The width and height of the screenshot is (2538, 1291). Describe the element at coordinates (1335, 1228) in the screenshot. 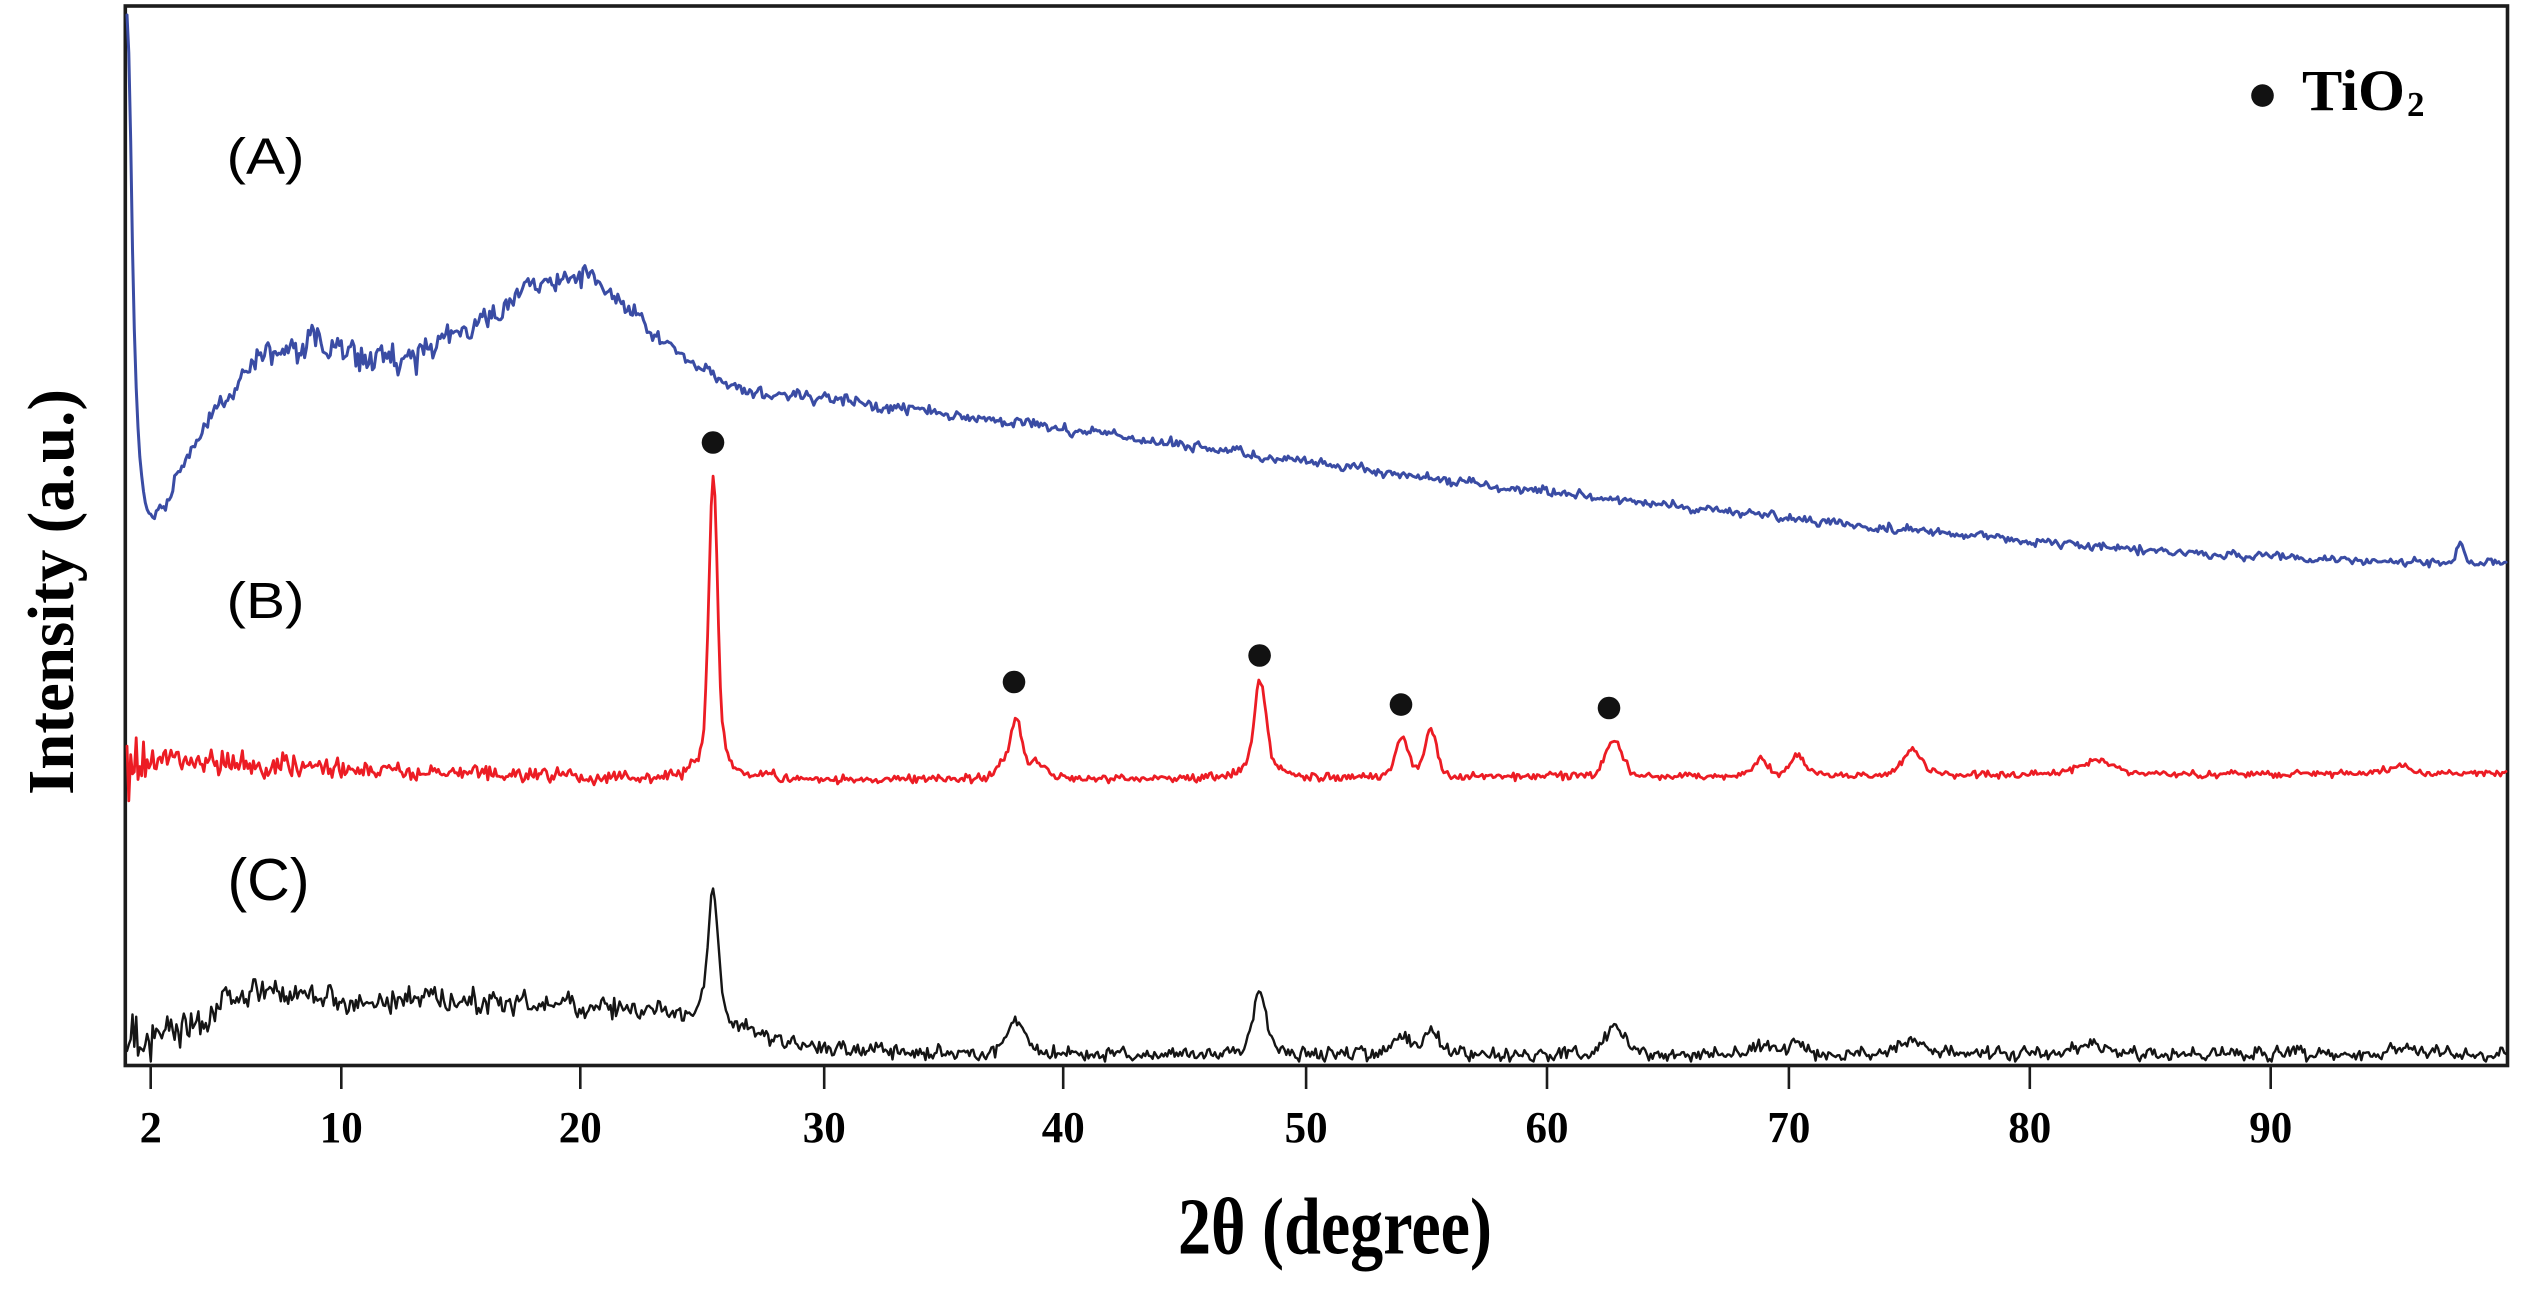

I see `svg-text: 2θ (degree)` at that location.